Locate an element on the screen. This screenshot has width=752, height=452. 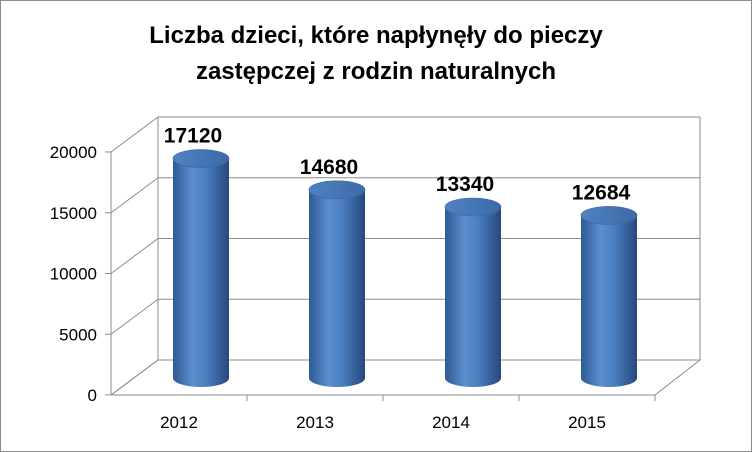
x-tick-label: 2013 is located at coordinates (315, 422).